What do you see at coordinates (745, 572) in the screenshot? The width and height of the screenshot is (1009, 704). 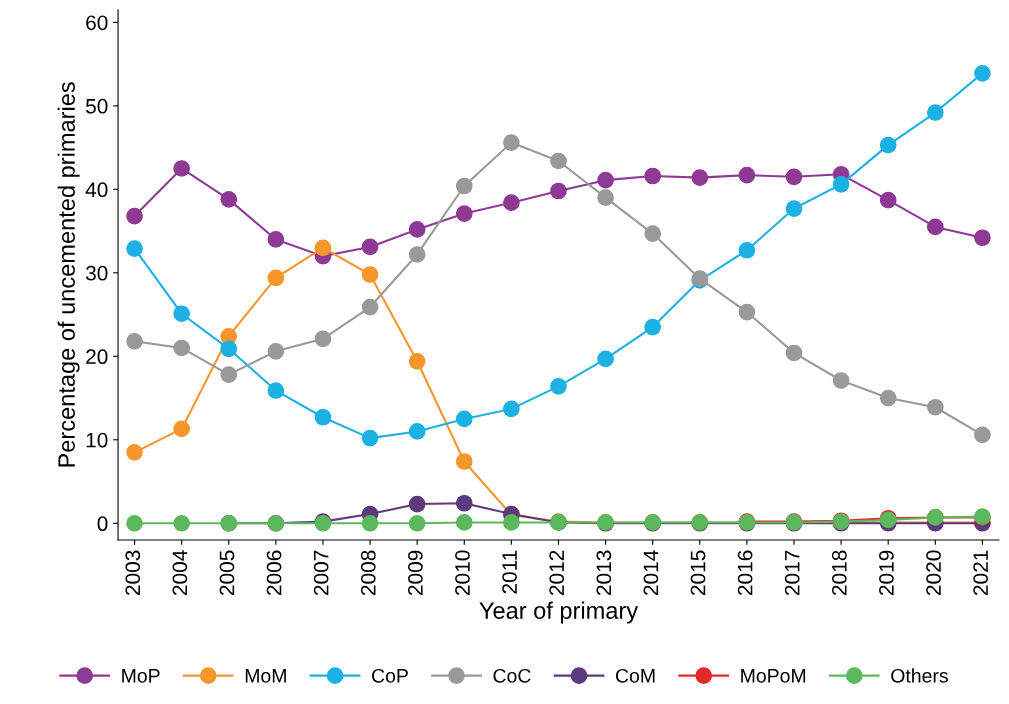 I see `x-tick-label: 2016` at bounding box center [745, 572].